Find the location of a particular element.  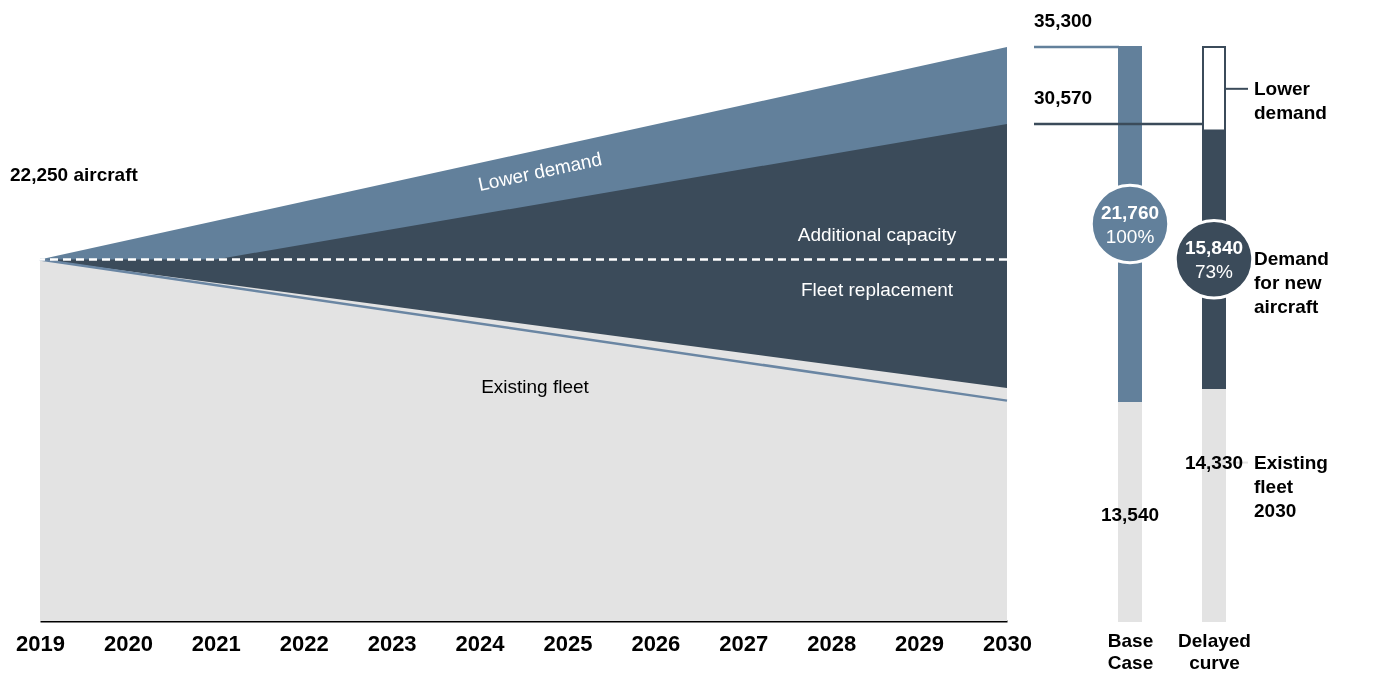

x-tick-label: 2030 is located at coordinates (1007, 643).